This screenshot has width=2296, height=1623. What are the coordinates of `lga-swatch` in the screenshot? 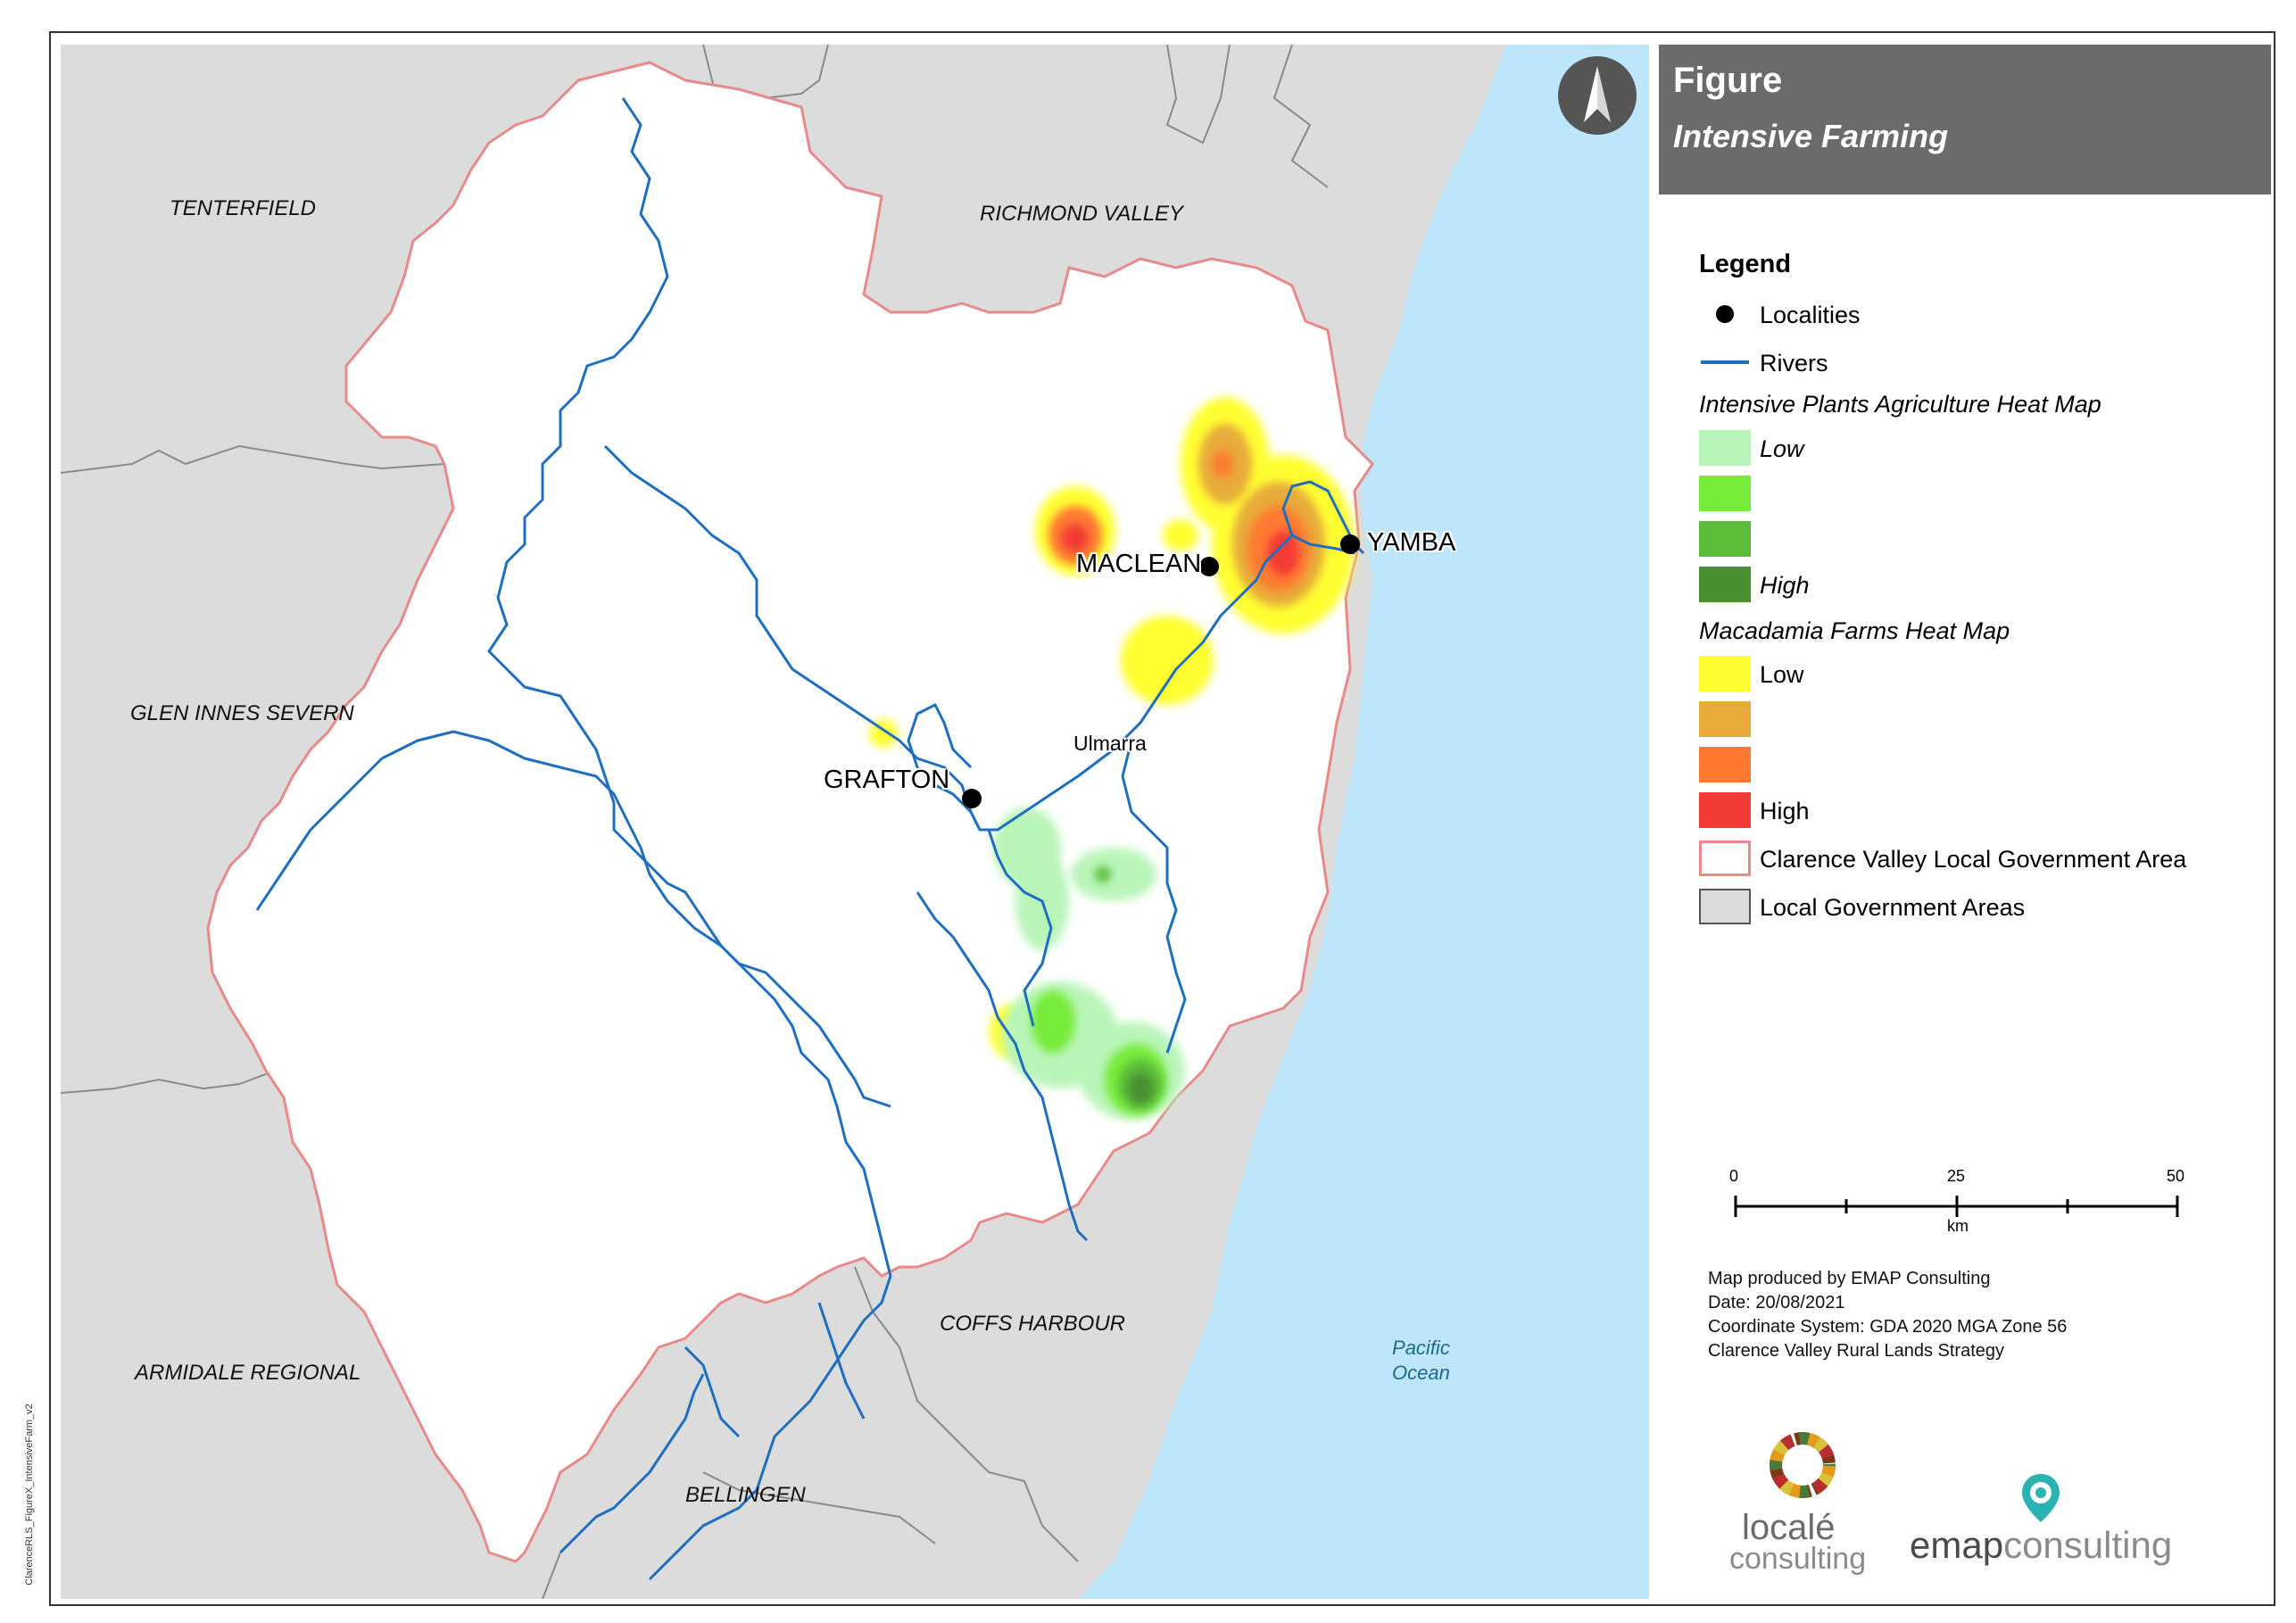 It's located at (1725, 906).